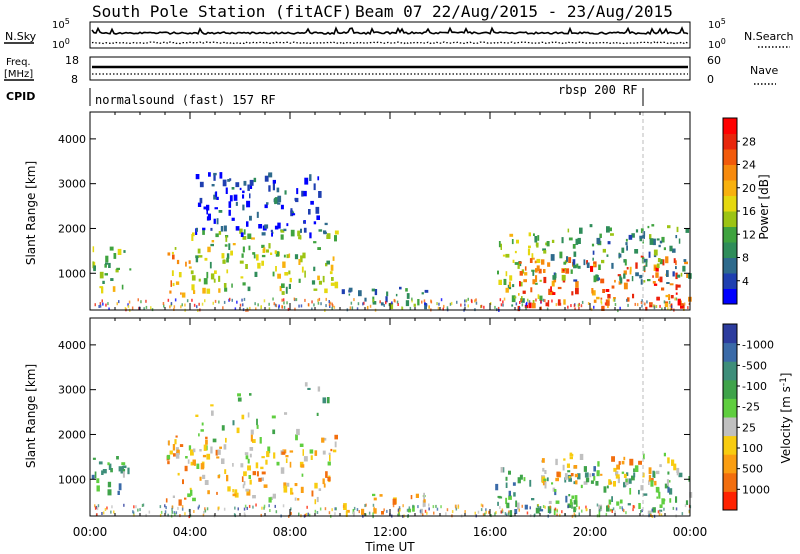  I want to click on nsky-right-tick-top: 105, so click(717, 24).